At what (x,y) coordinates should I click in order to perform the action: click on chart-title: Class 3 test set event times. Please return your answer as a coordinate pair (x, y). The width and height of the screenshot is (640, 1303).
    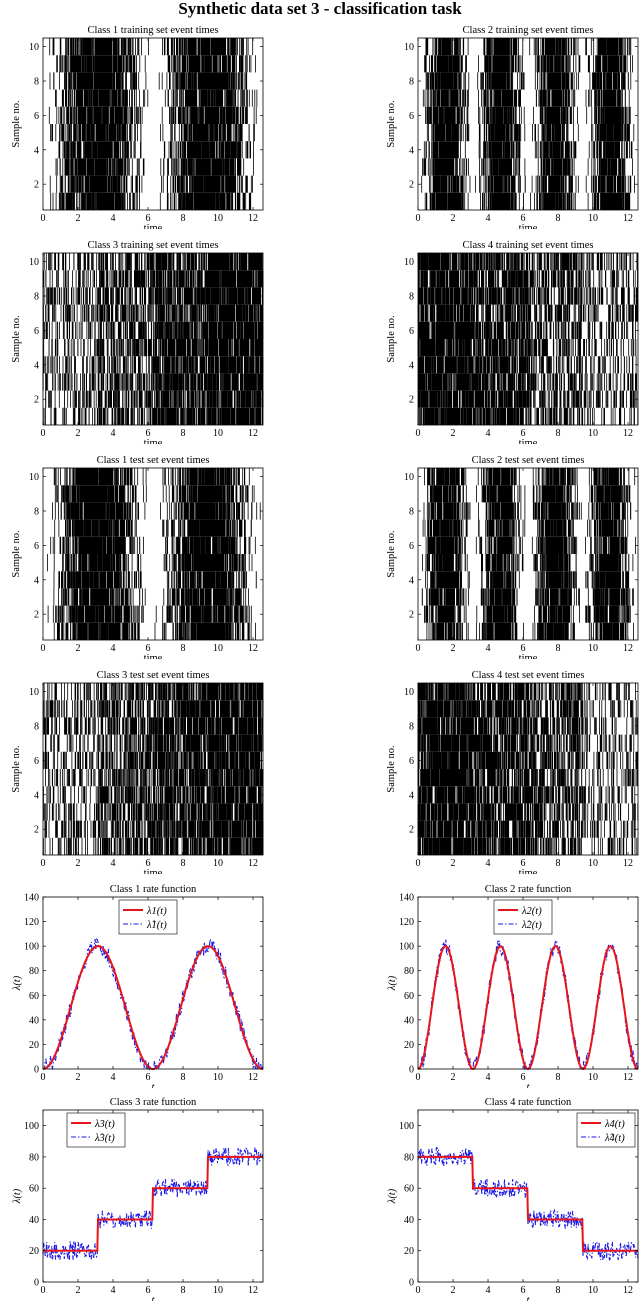
    Looking at the image, I should click on (153, 675).